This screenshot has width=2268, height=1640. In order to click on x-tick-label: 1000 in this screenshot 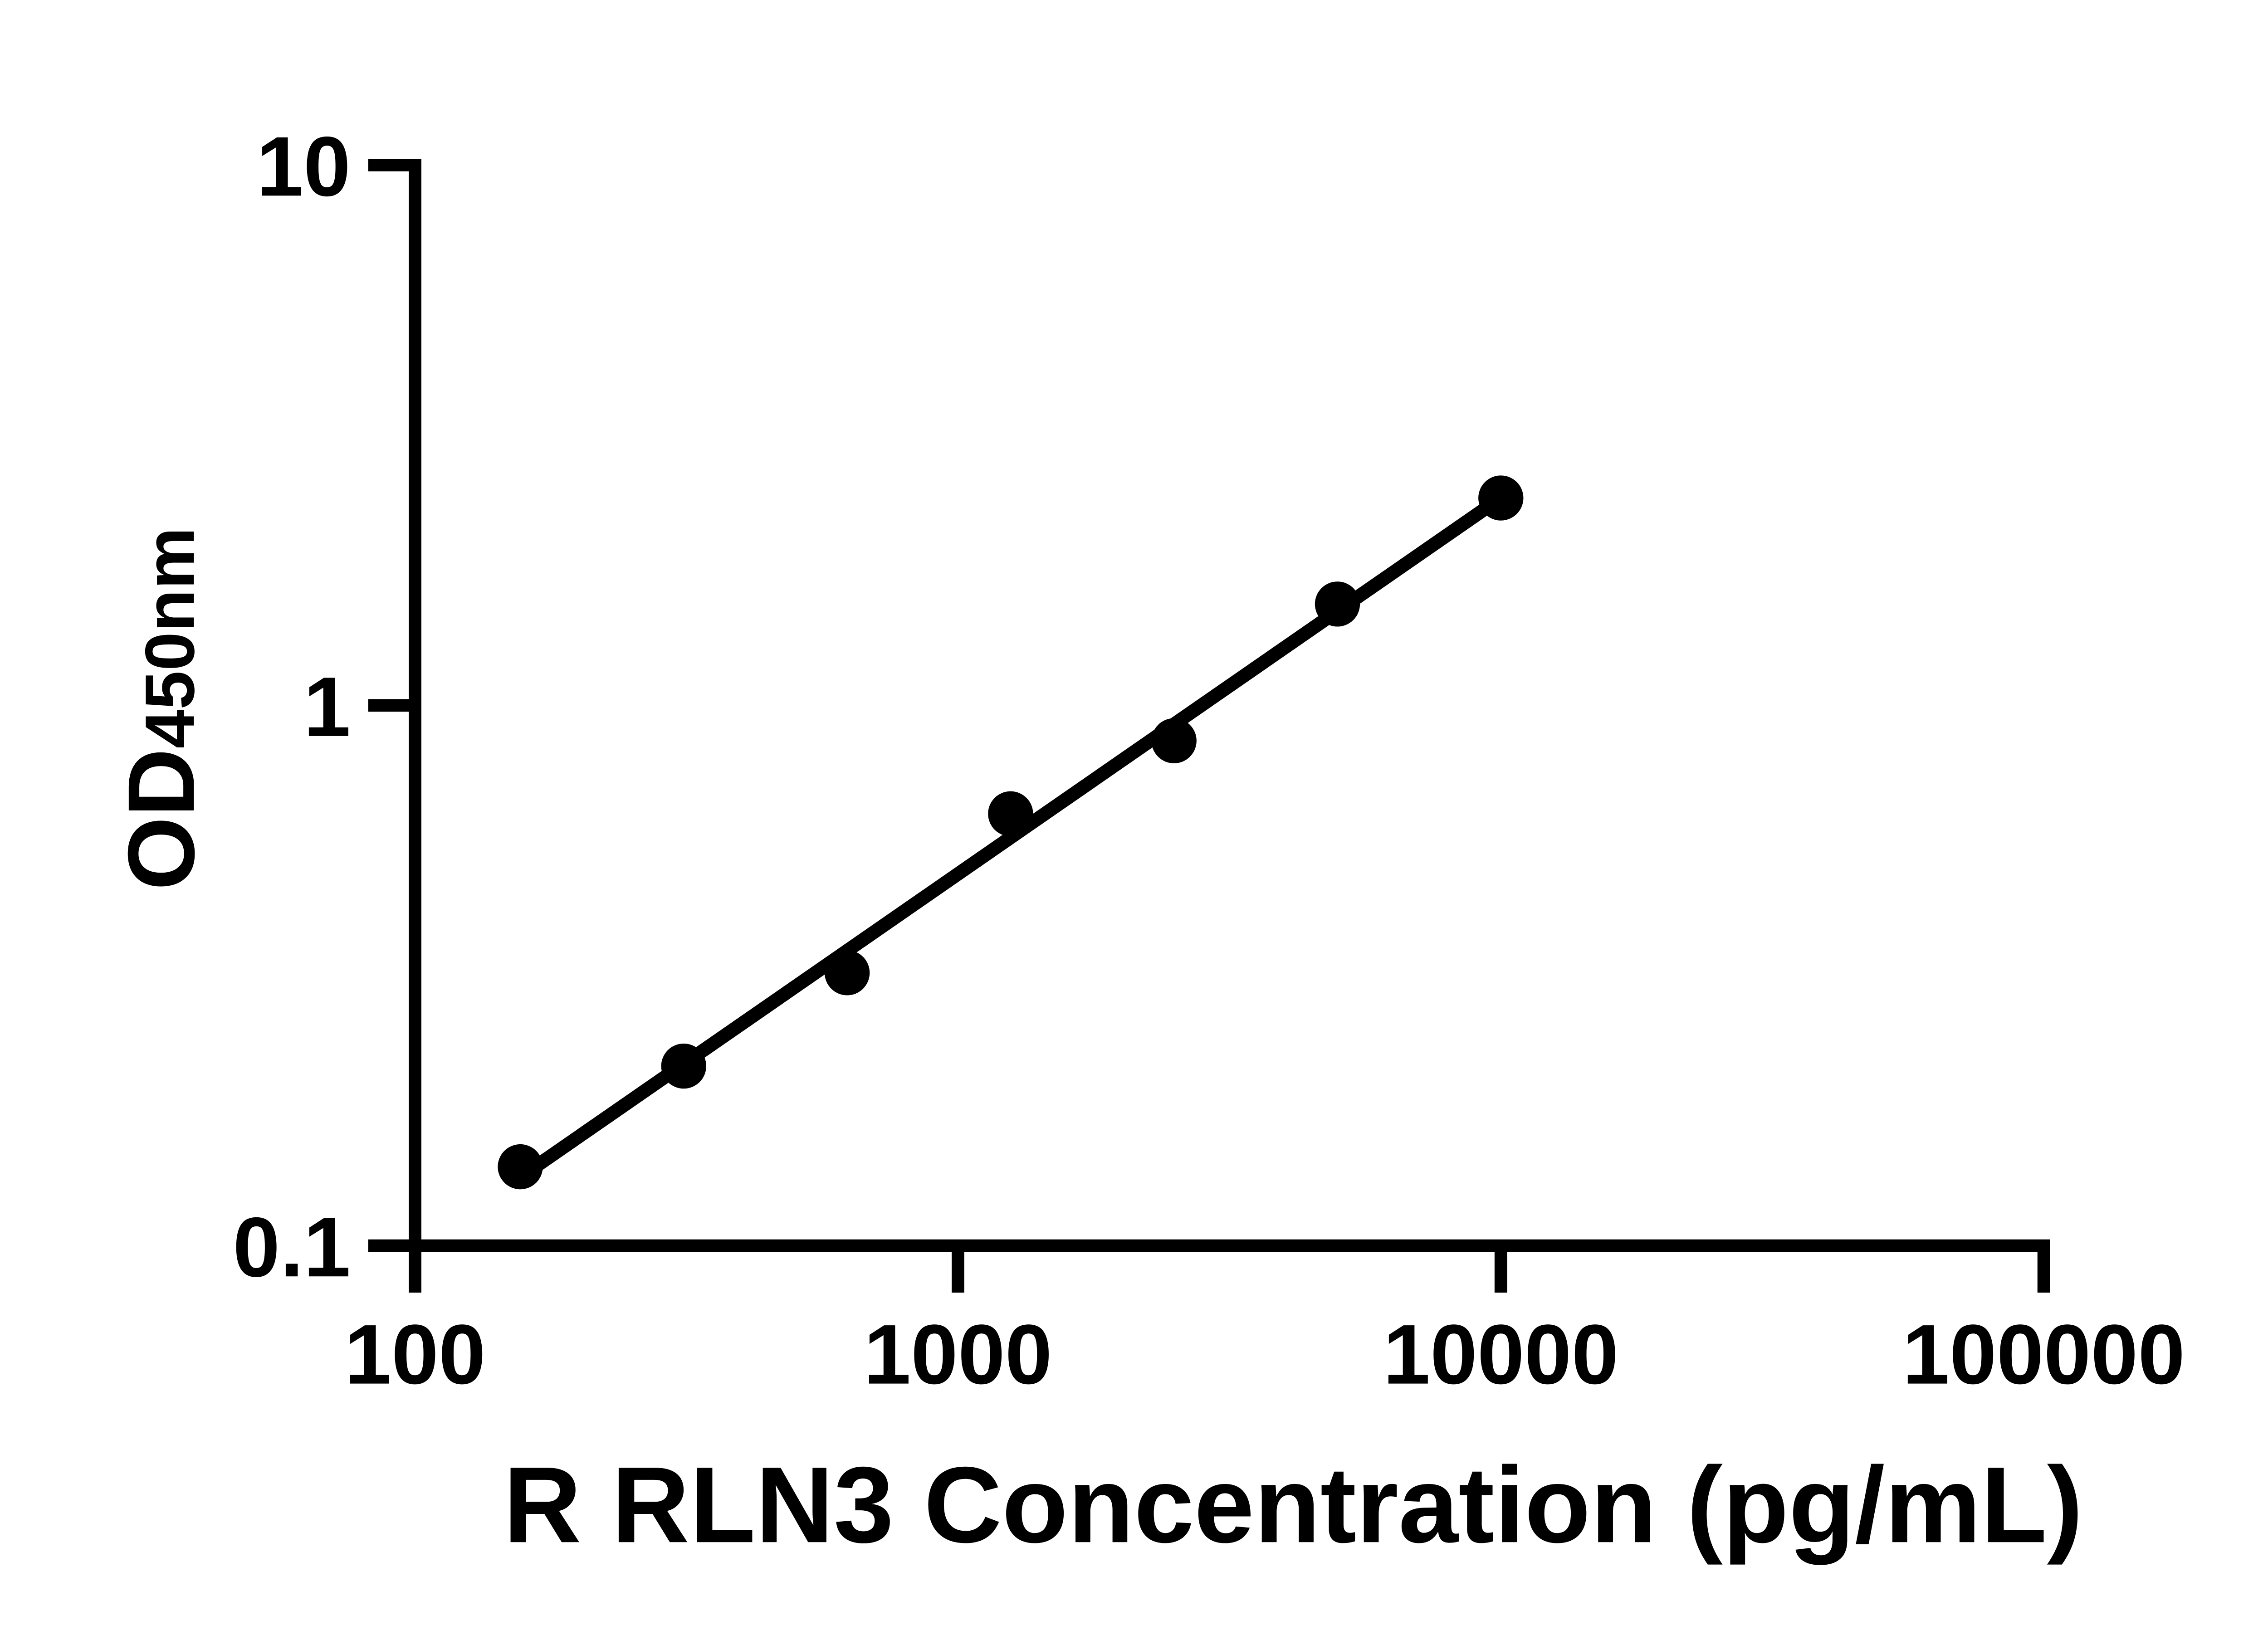, I will do `click(958, 1355)`.